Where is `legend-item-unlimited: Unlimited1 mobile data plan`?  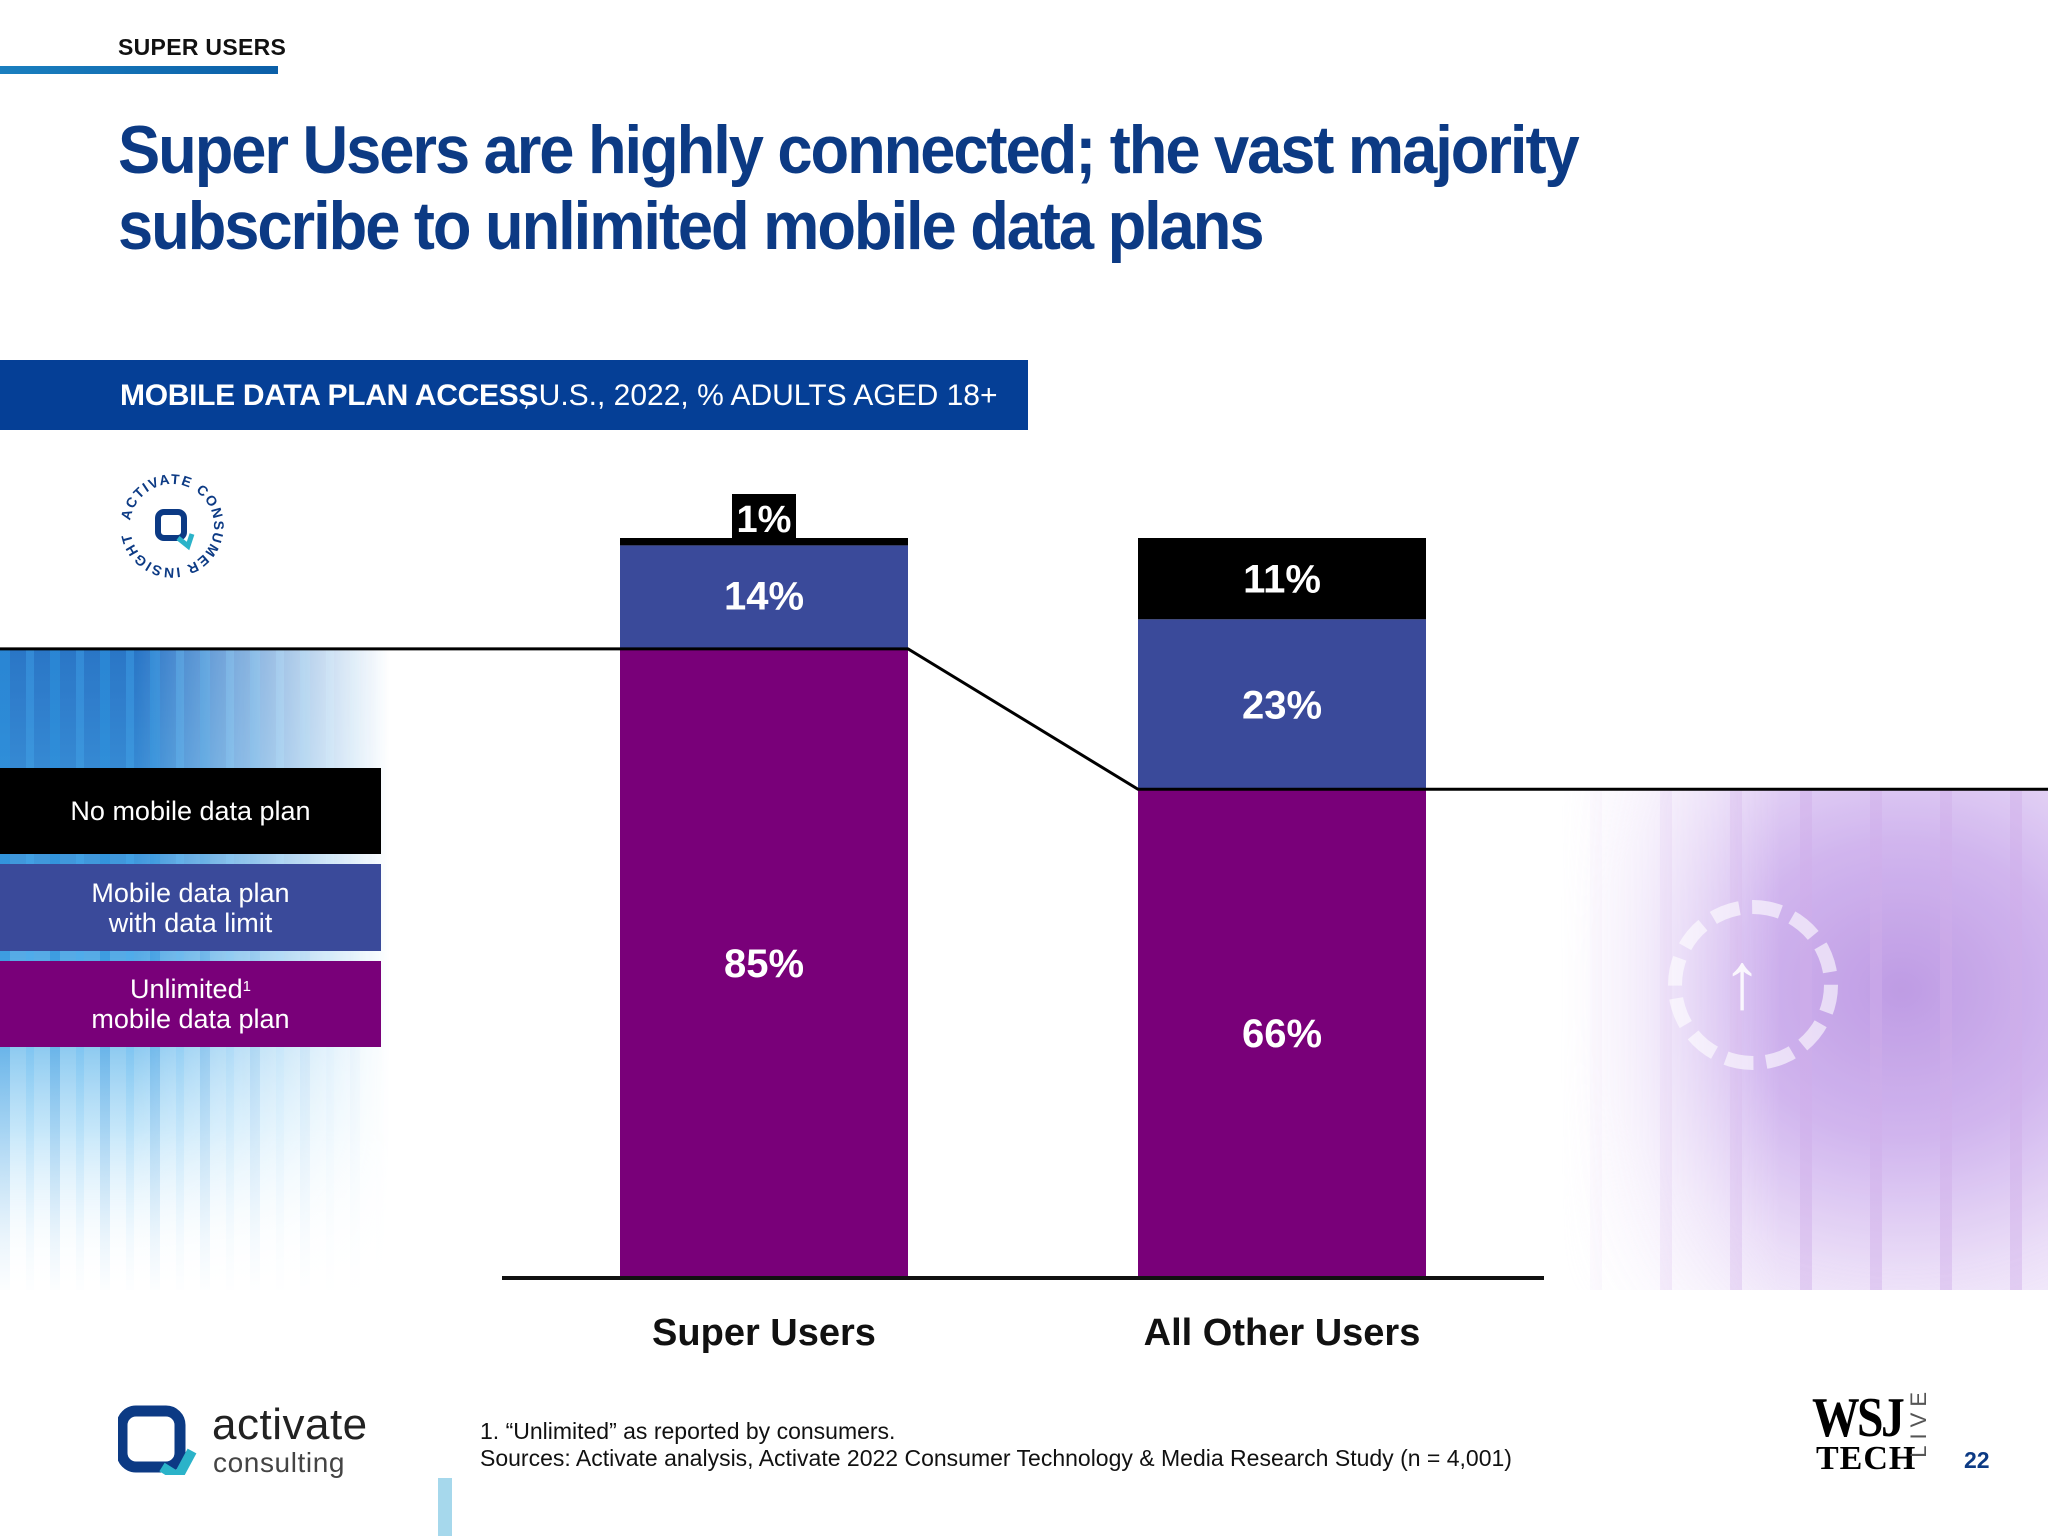 legend-item-unlimited: Unlimited1 mobile data plan is located at coordinates (190, 1004).